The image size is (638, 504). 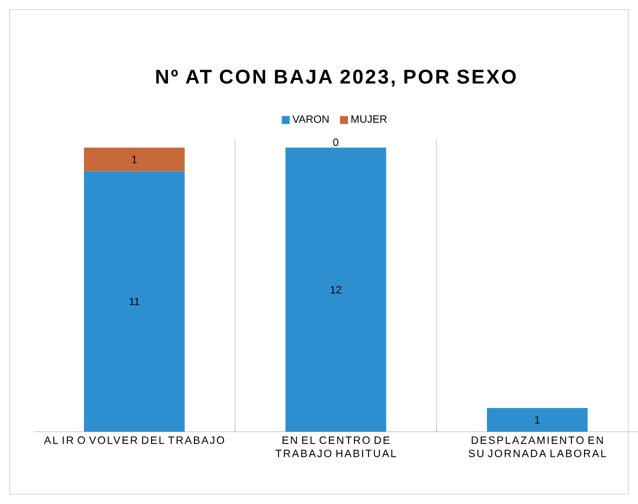 What do you see at coordinates (134, 440) in the screenshot?
I see `x-tick-label: AL IR O VOLVER DEL TRABAJO` at bounding box center [134, 440].